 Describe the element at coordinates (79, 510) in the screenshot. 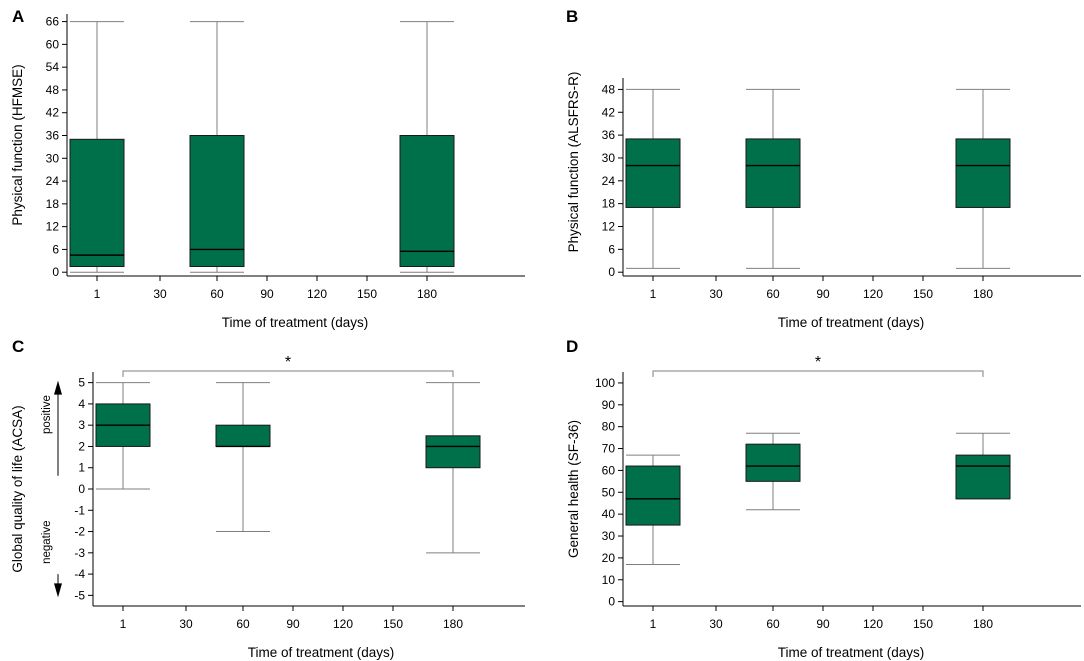

I see `y-tick-label: -1` at that location.